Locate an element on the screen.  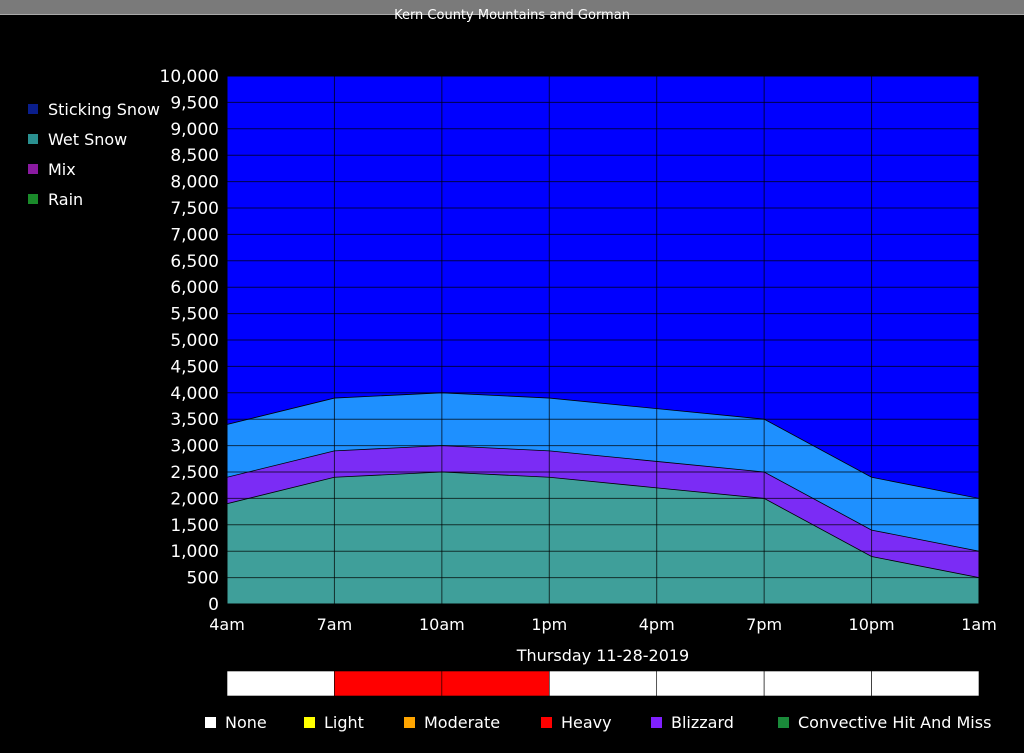
intensity-label: Moderate is located at coordinates (462, 722).